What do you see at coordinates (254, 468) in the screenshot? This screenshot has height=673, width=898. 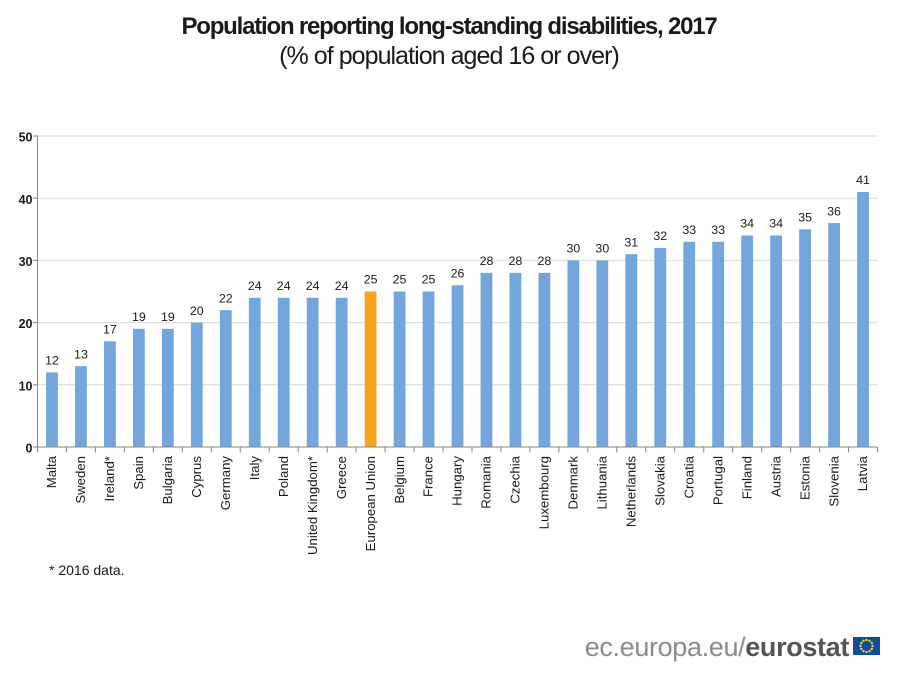 I see `svg-text: Italy` at bounding box center [254, 468].